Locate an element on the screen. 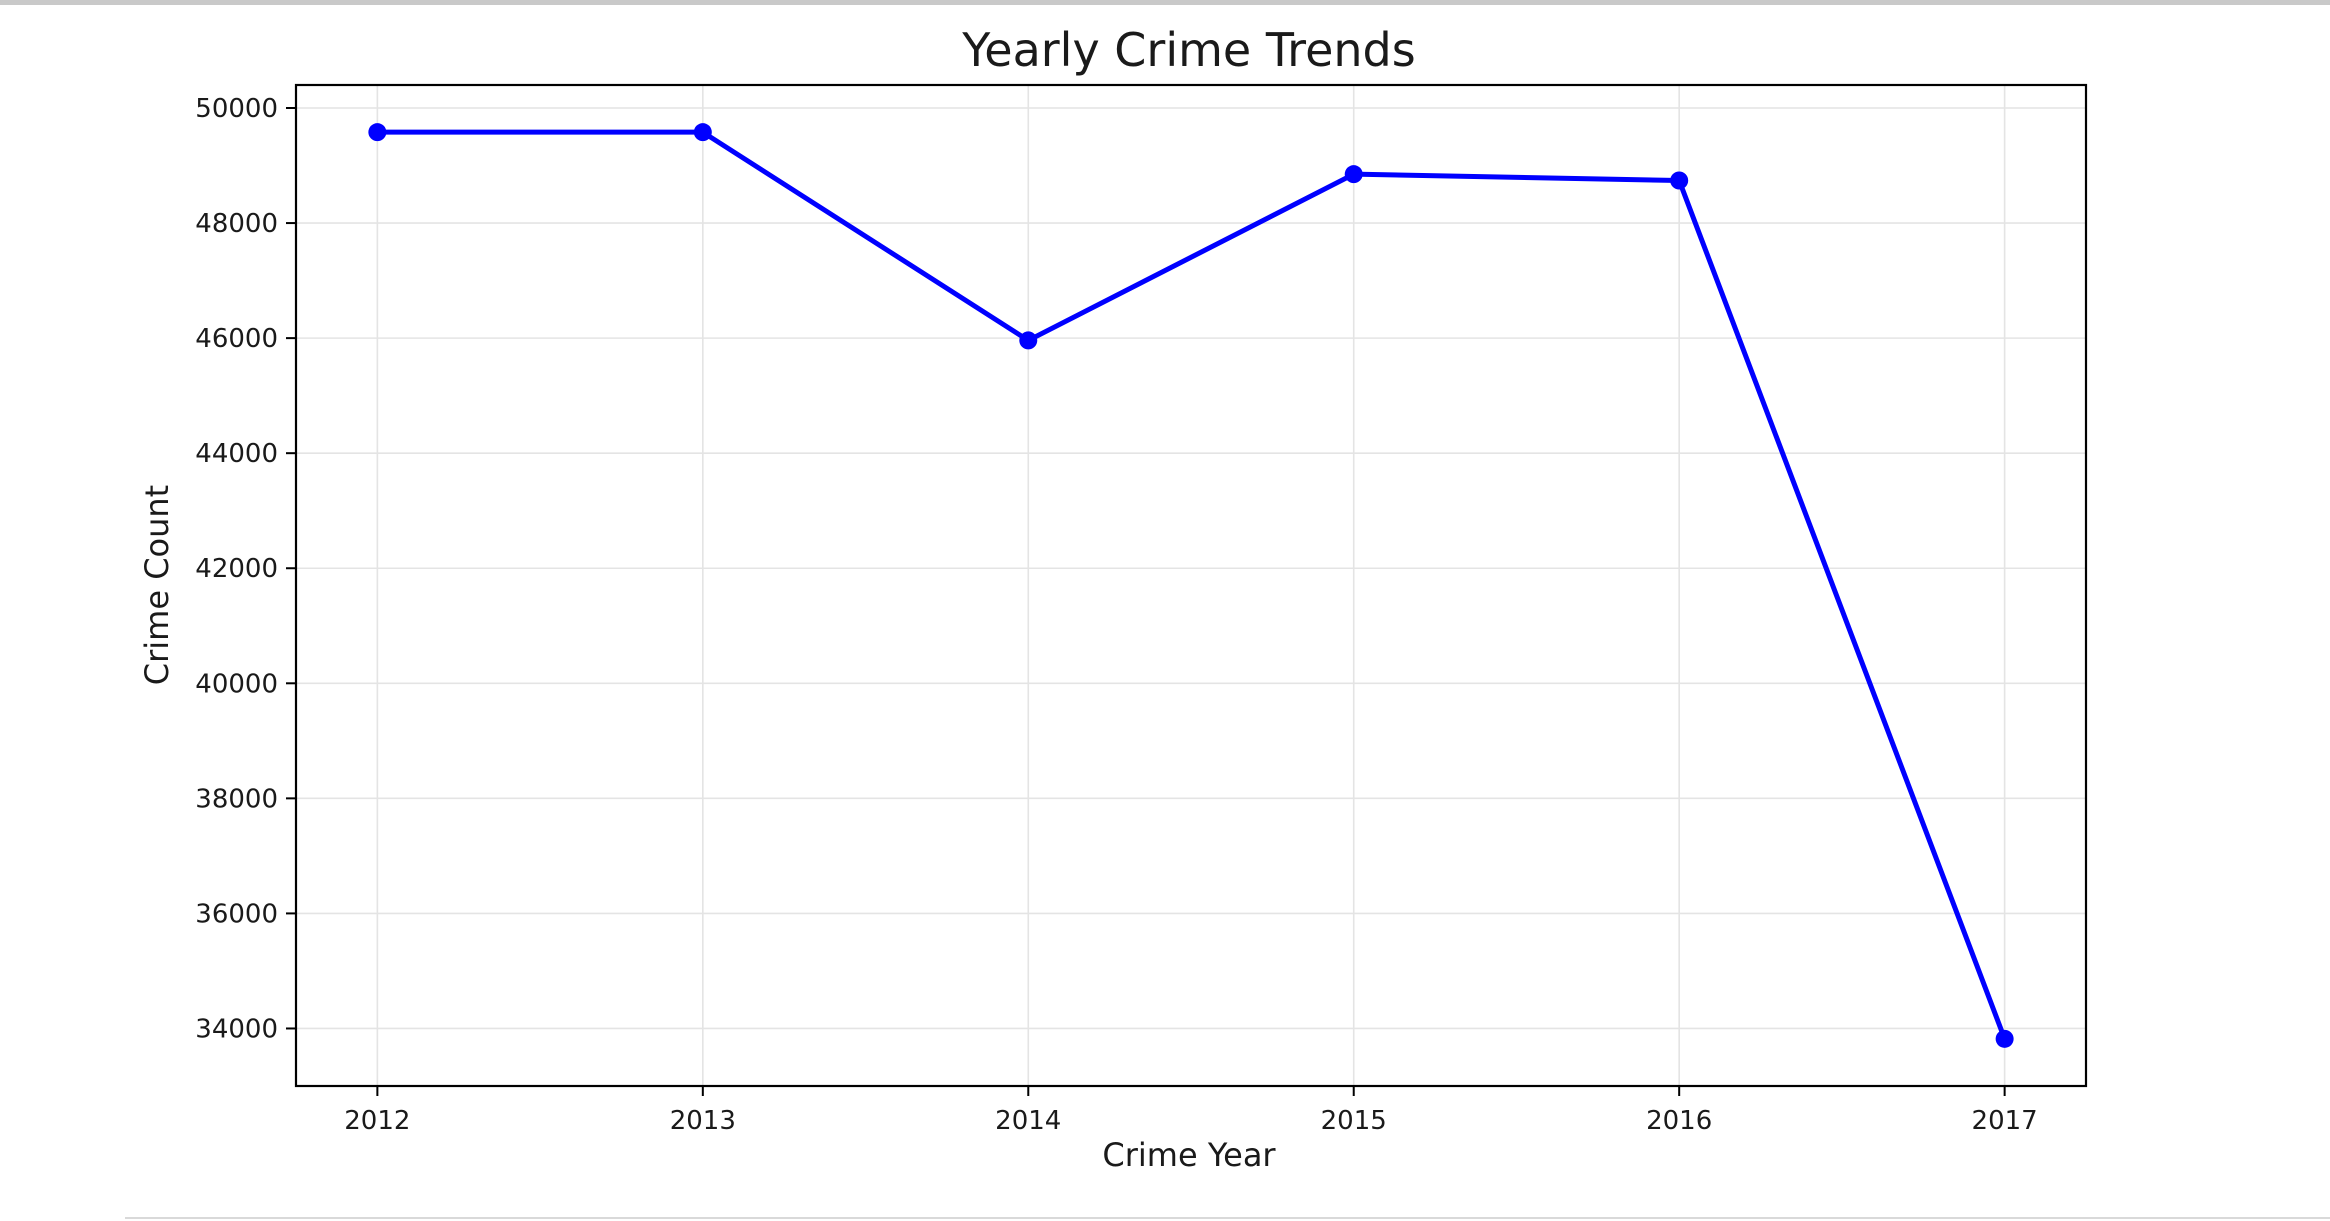 The width and height of the screenshot is (2330, 1221). x-tick-label: 2014 is located at coordinates (1028, 1121).